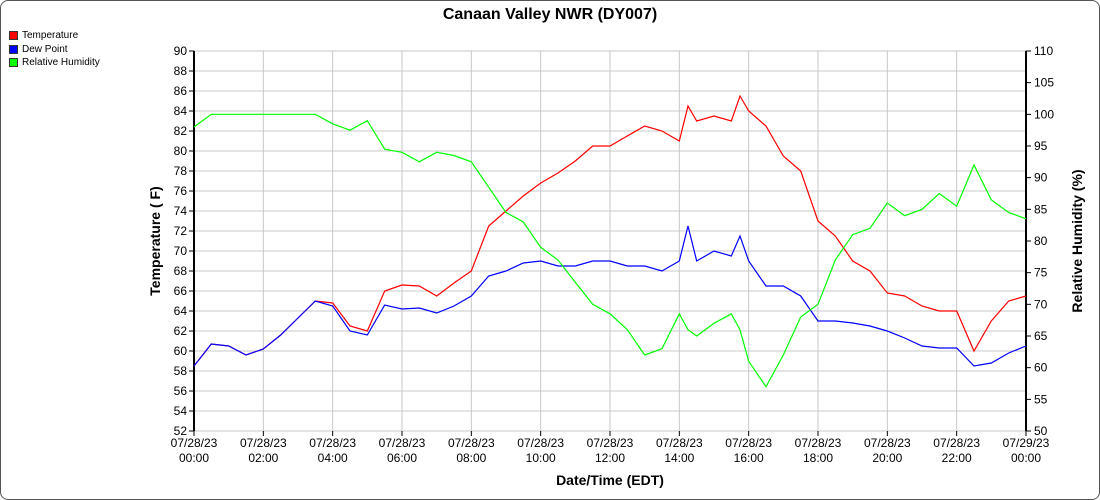  What do you see at coordinates (181, 171) in the screenshot?
I see `y-tick-label: 78` at bounding box center [181, 171].